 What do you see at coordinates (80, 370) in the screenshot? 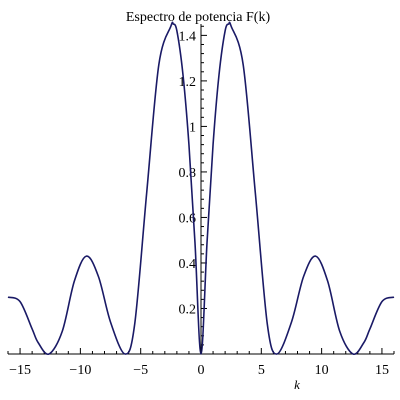
I see `x-tick-label: −10` at bounding box center [80, 370].